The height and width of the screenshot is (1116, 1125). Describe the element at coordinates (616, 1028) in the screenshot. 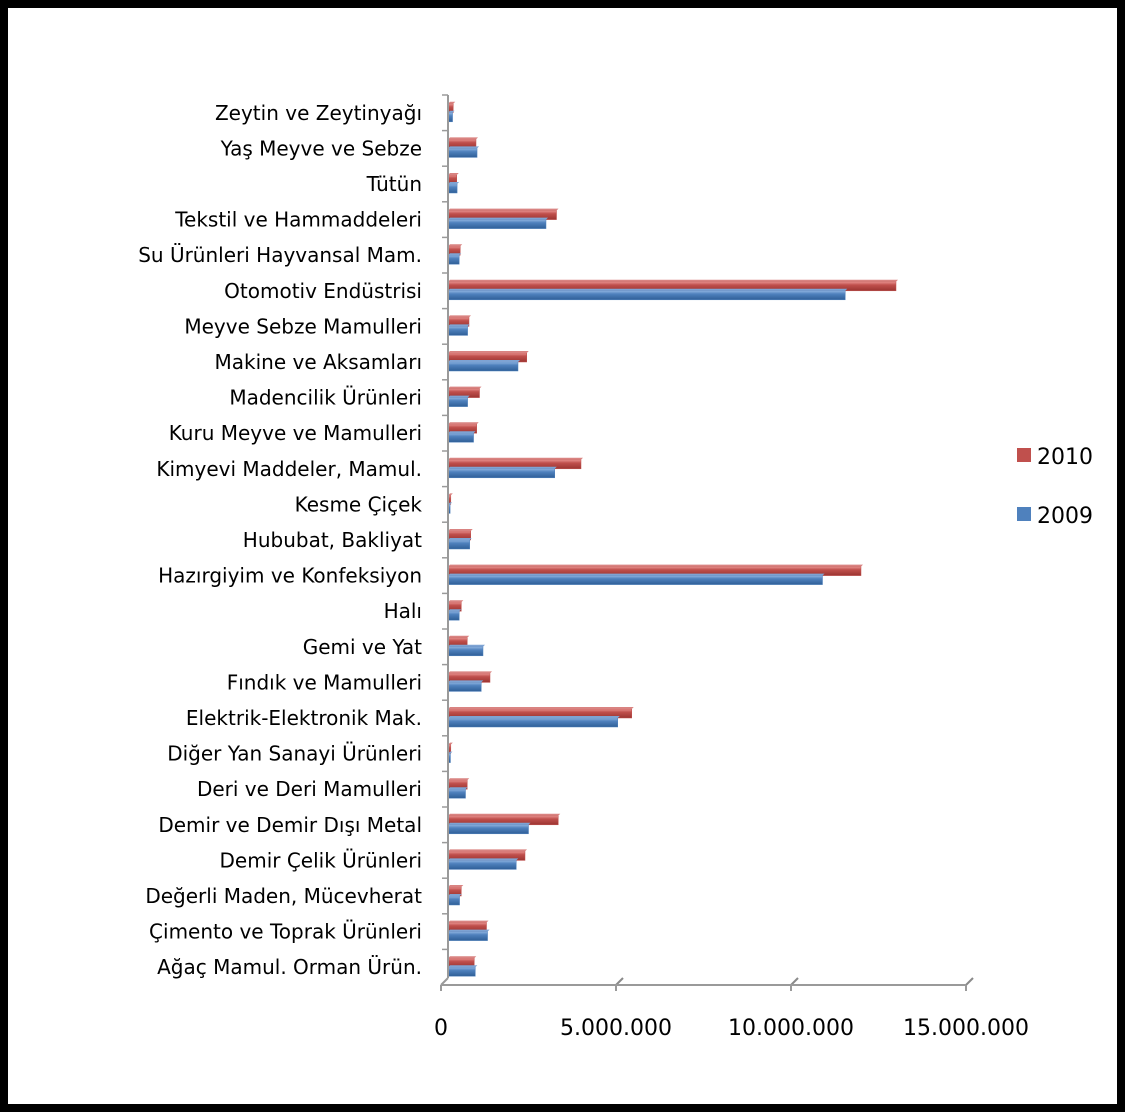

I see `x-tick-label: 5.000.000` at that location.